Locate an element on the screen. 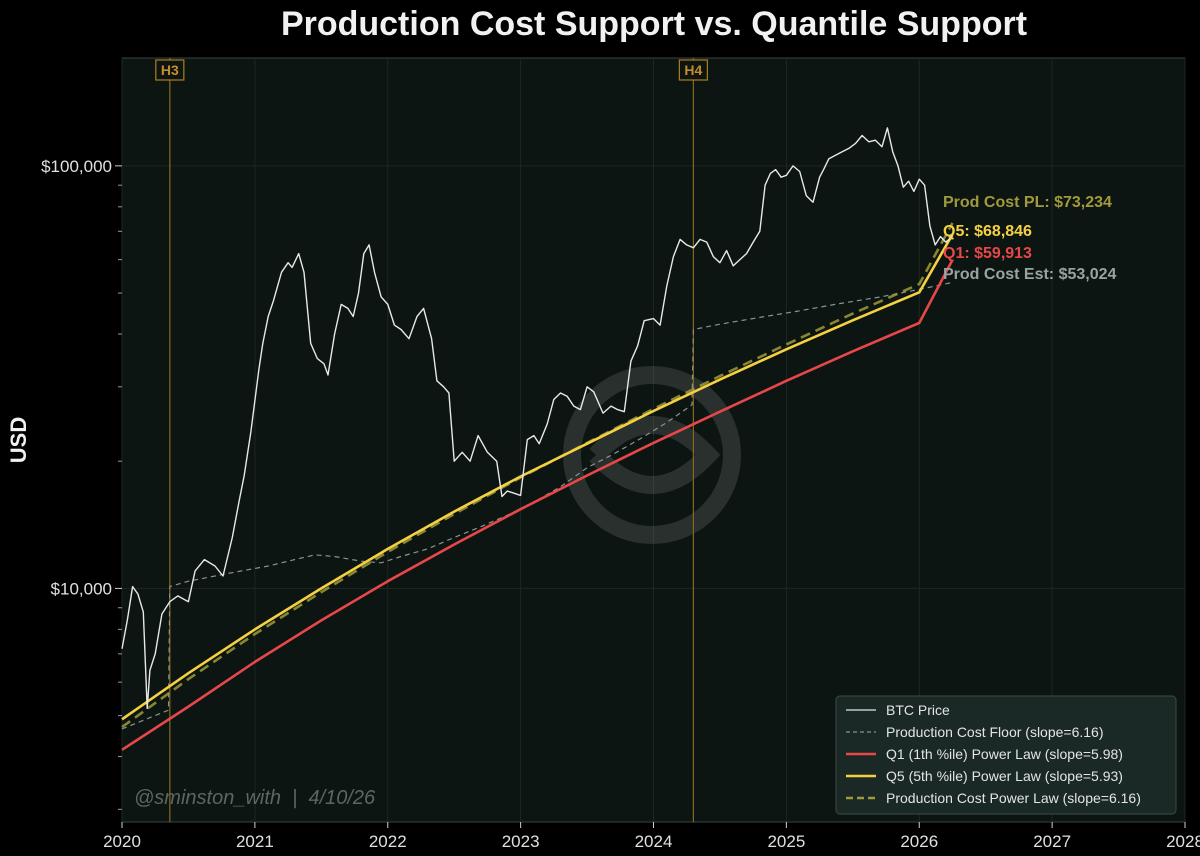 The image size is (1200, 856). legend-box is located at coordinates (1006, 755).